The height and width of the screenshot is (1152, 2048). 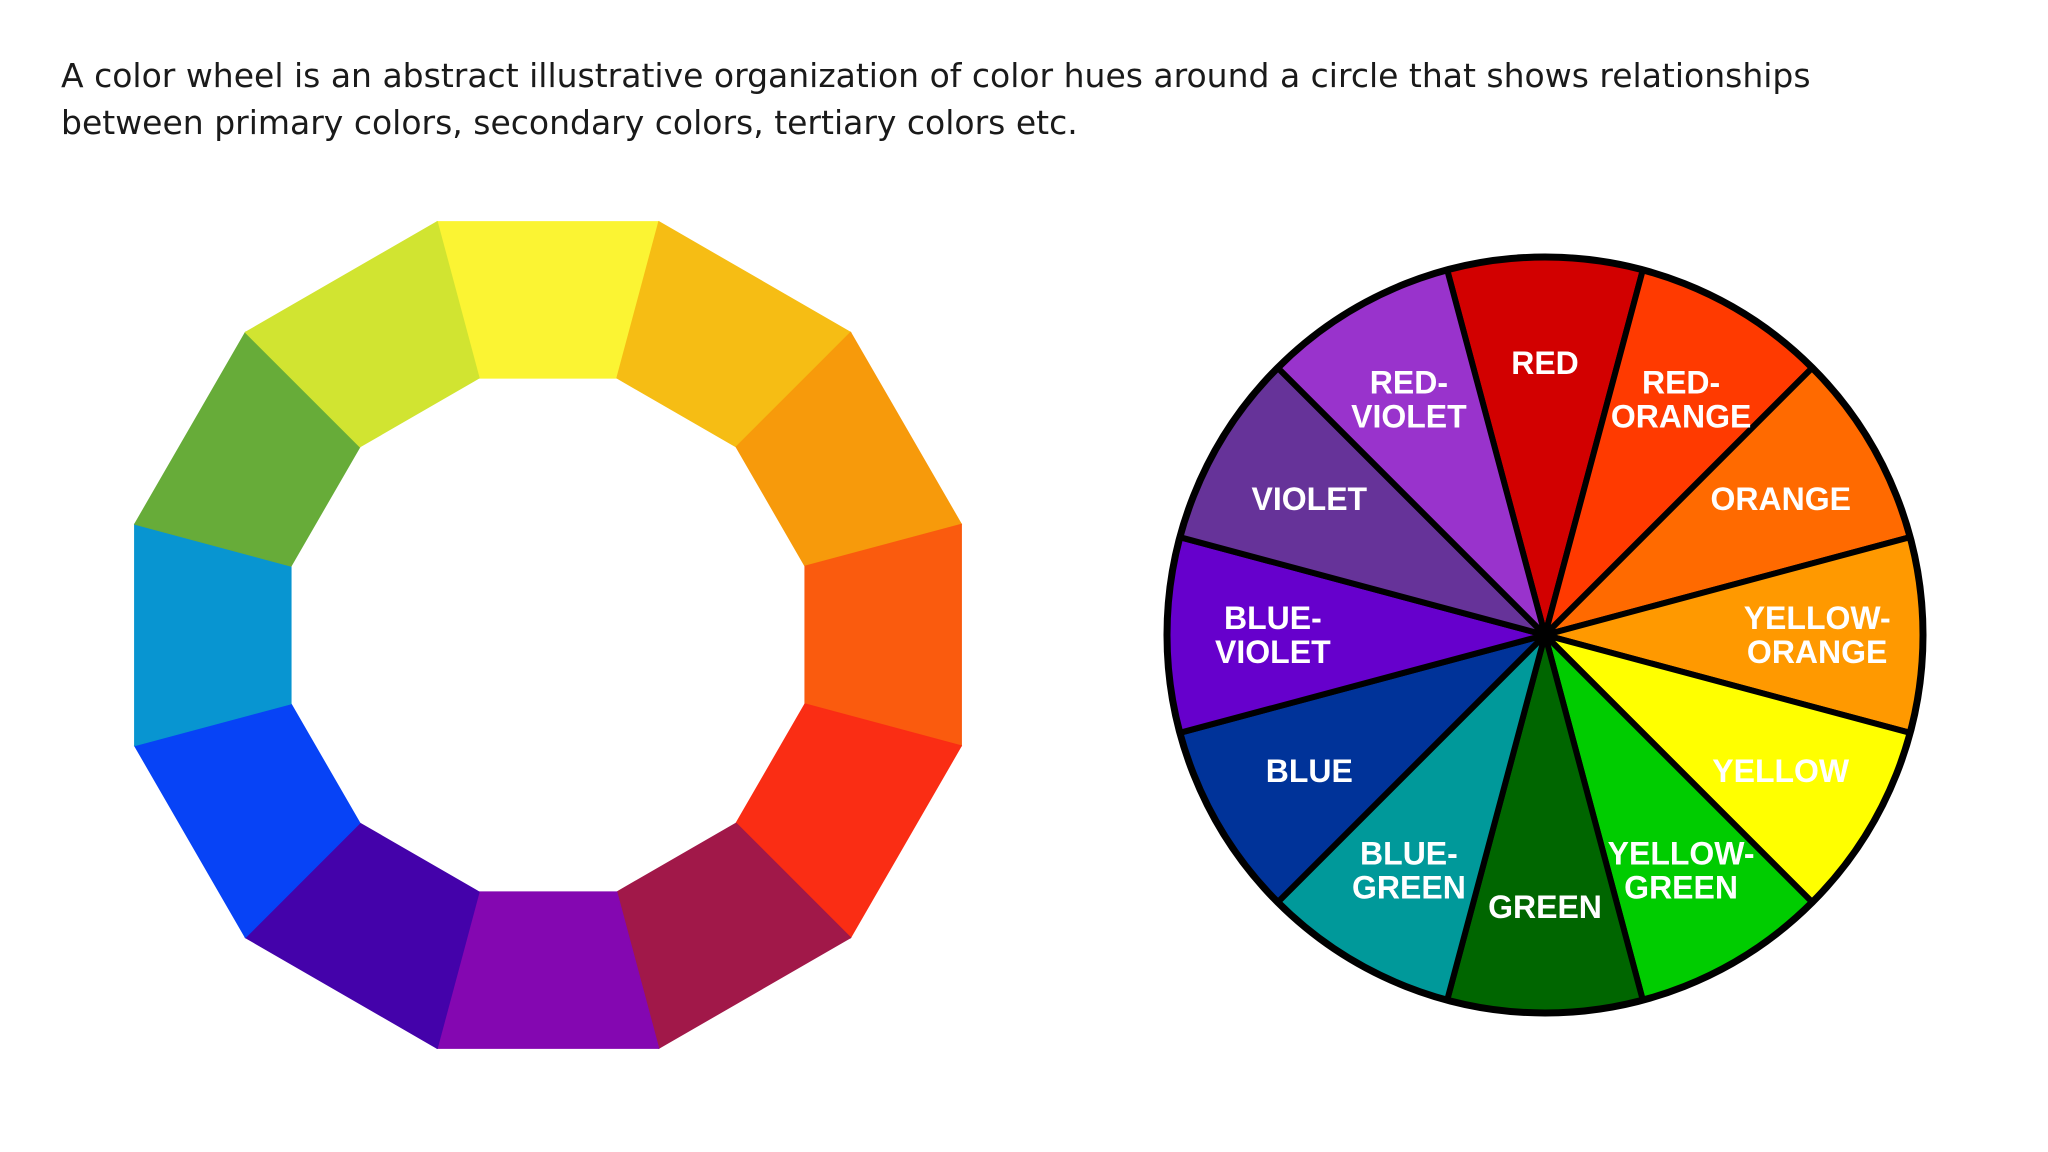 I want to click on wheel-label-line: YELLOW, so click(x=1781, y=771).